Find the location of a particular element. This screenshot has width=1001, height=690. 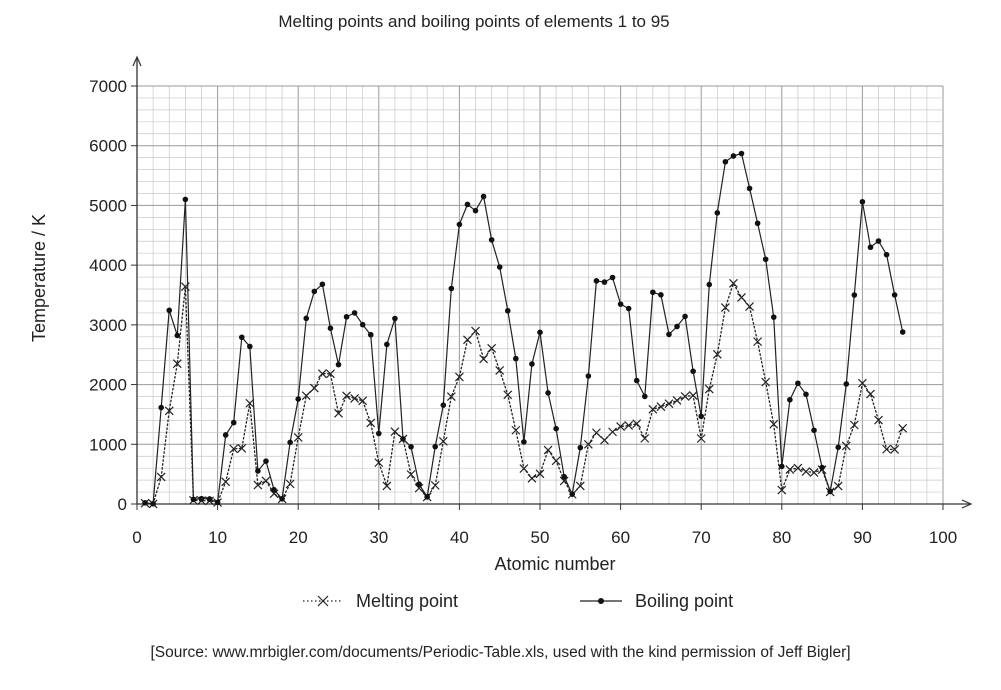

x-tick-label: 100 is located at coordinates (943, 537).